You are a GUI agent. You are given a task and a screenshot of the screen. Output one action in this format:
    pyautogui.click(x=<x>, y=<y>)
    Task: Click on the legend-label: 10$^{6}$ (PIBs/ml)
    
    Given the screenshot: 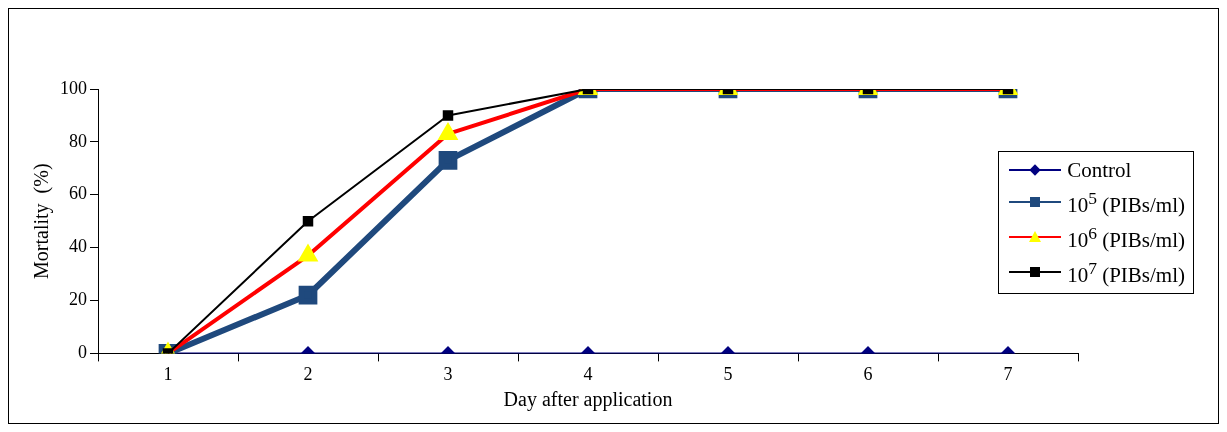 What is the action you would take?
    pyautogui.click(x=1126, y=238)
    